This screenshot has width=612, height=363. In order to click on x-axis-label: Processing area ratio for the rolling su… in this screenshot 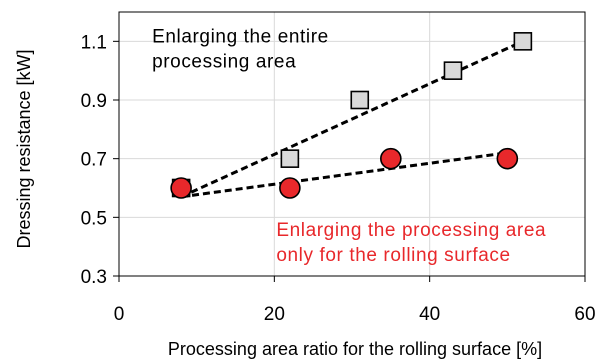, I will do `click(355, 349)`.